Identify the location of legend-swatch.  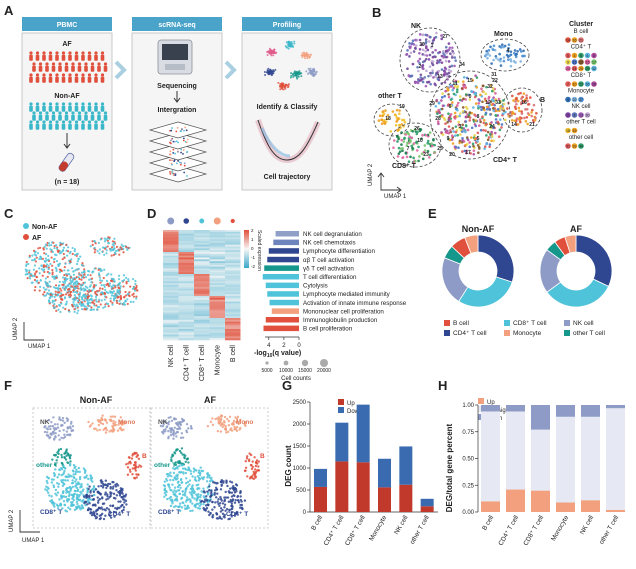
(507, 333).